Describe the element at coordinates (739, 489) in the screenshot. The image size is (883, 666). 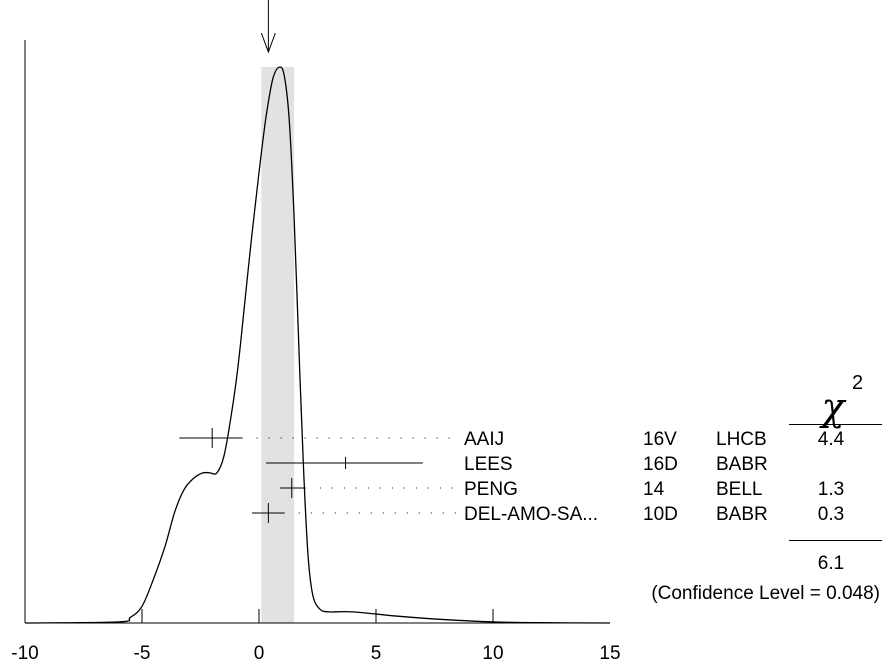
I see `experiment-label: BELL` at that location.